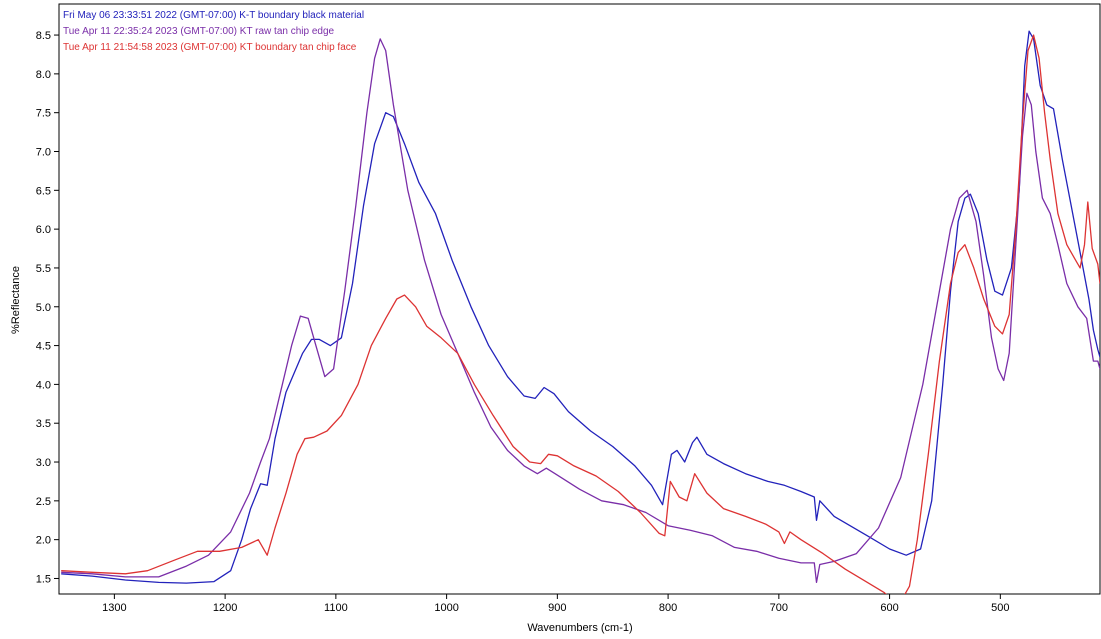 Image resolution: width=1101 pixels, height=639 pixels. Describe the element at coordinates (43, 463) in the screenshot. I see `y-tick-label: 3.0` at that location.